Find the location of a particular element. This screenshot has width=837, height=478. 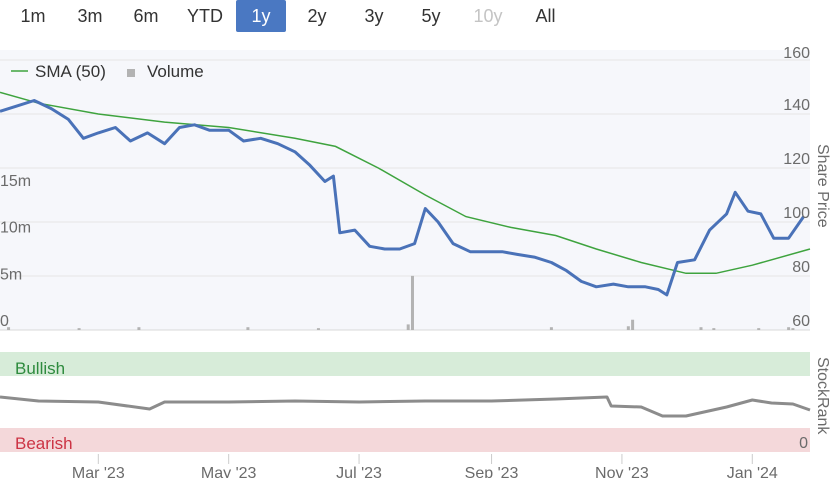

price-tick-label: 80 is located at coordinates (801, 267).